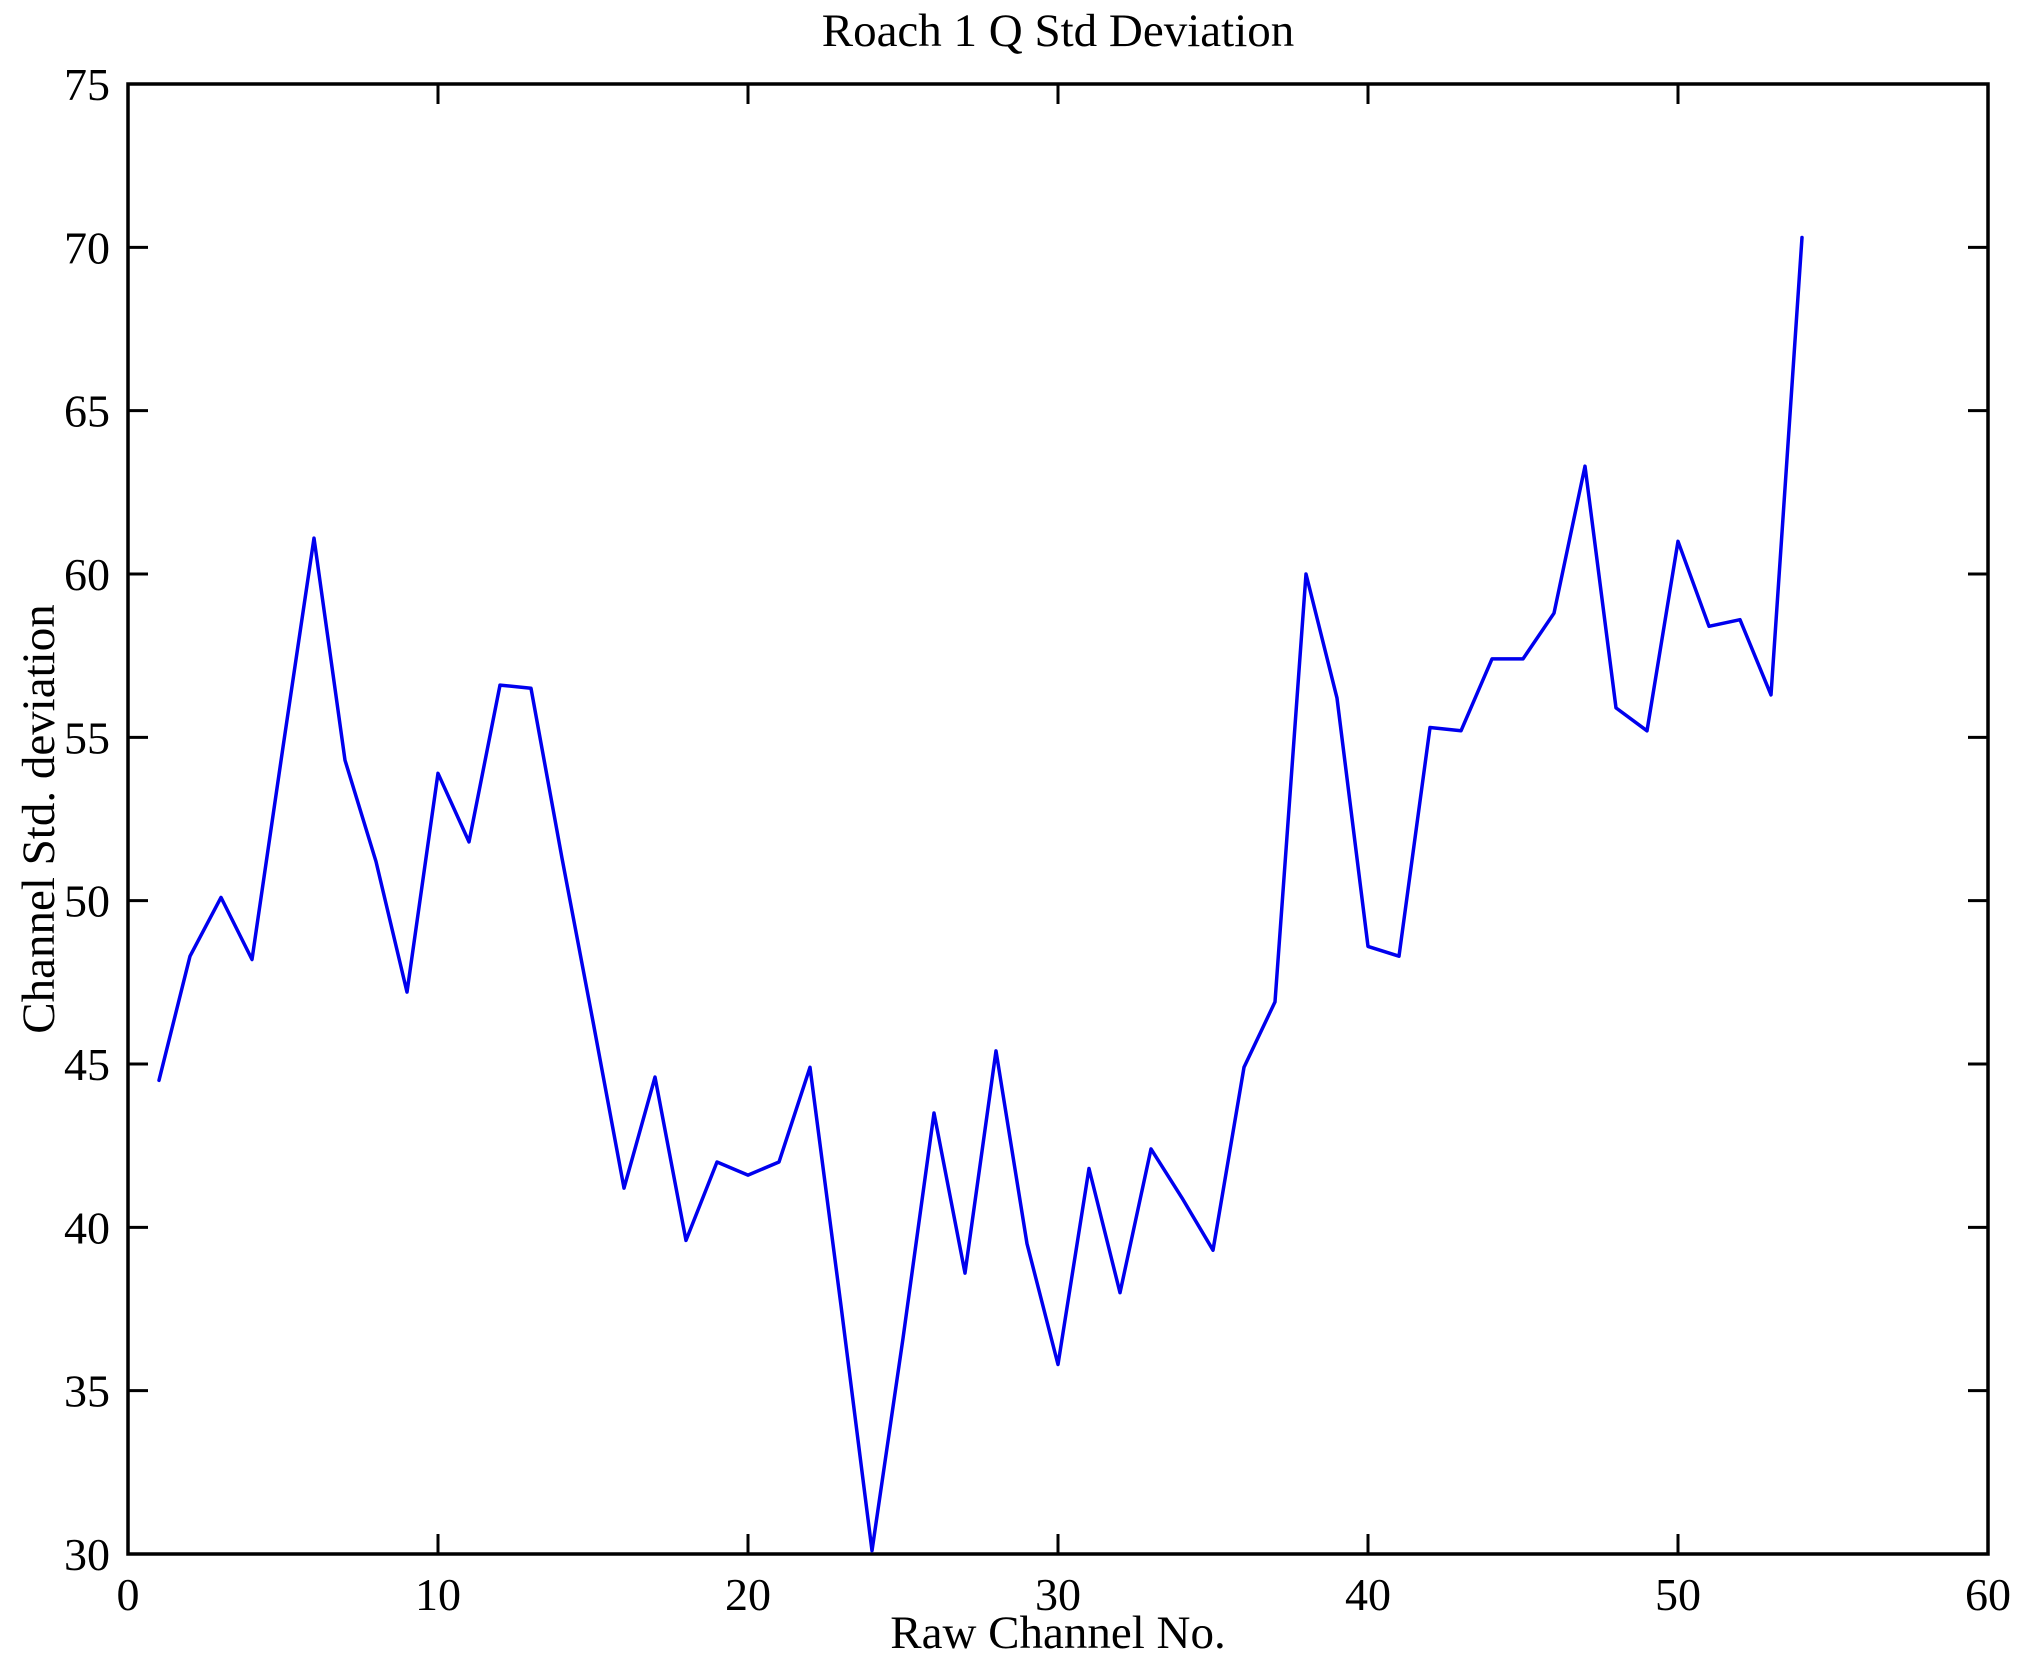 This screenshot has height=1671, width=2025. What do you see at coordinates (1368, 1594) in the screenshot?
I see `x-tick-label: 40` at bounding box center [1368, 1594].